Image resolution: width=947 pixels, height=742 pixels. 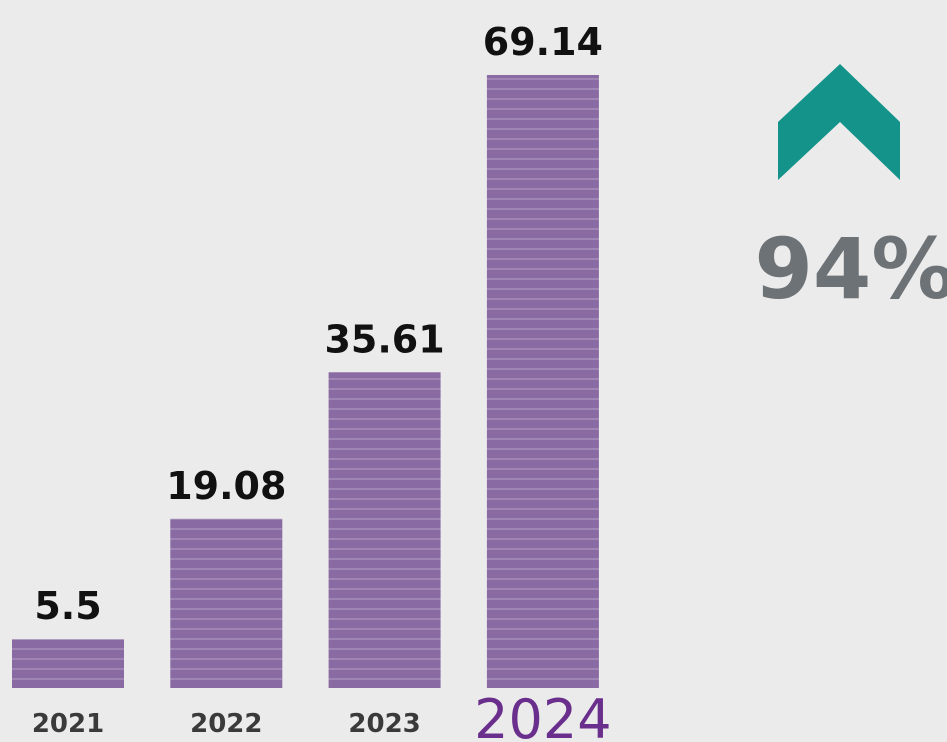 What do you see at coordinates (226, 724) in the screenshot?
I see `x-tick-label: 2022` at bounding box center [226, 724].